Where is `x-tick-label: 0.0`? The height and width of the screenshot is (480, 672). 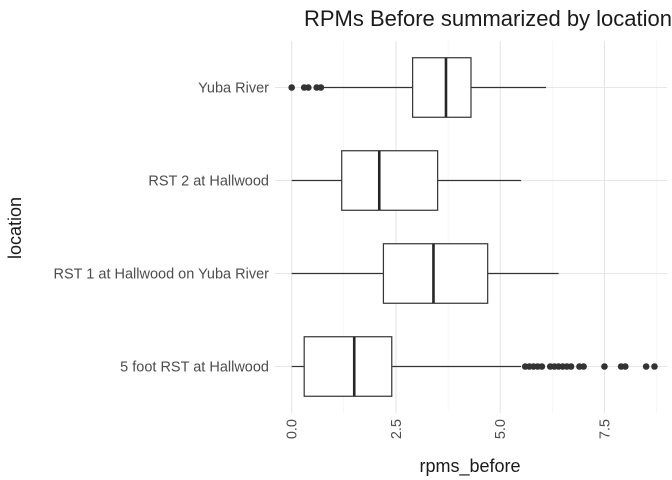 x-tick-label: 0.0 is located at coordinates (293, 429).